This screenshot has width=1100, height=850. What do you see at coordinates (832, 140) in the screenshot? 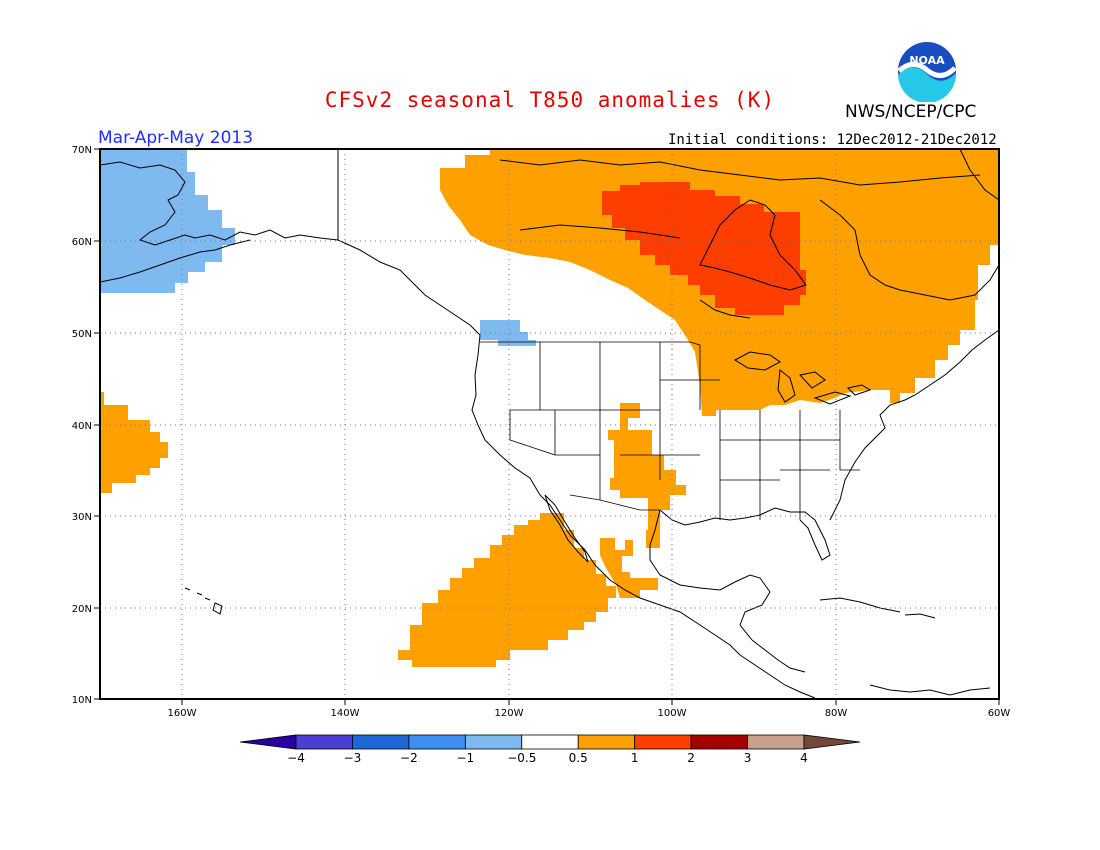
I see `initial-conditions-label: Initial conditions: 12Dec2012-21Dec2012` at bounding box center [832, 140].